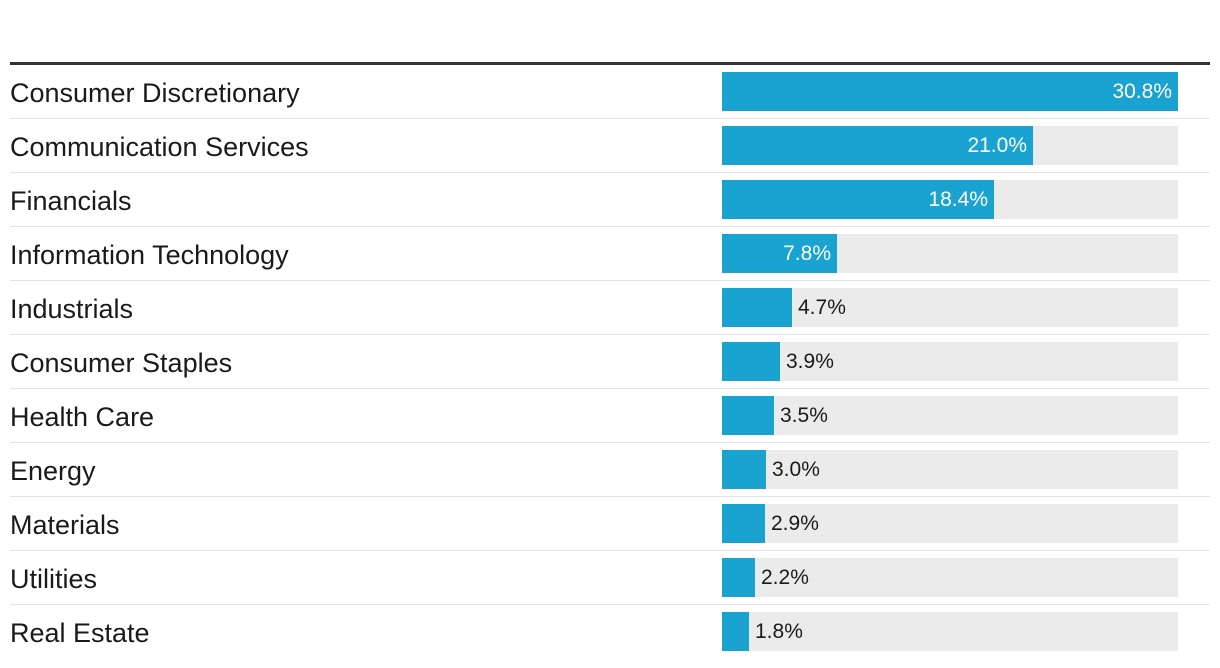 Image resolution: width=1220 pixels, height=668 pixels. What do you see at coordinates (71, 201) in the screenshot?
I see `category-label: Financials` at bounding box center [71, 201].